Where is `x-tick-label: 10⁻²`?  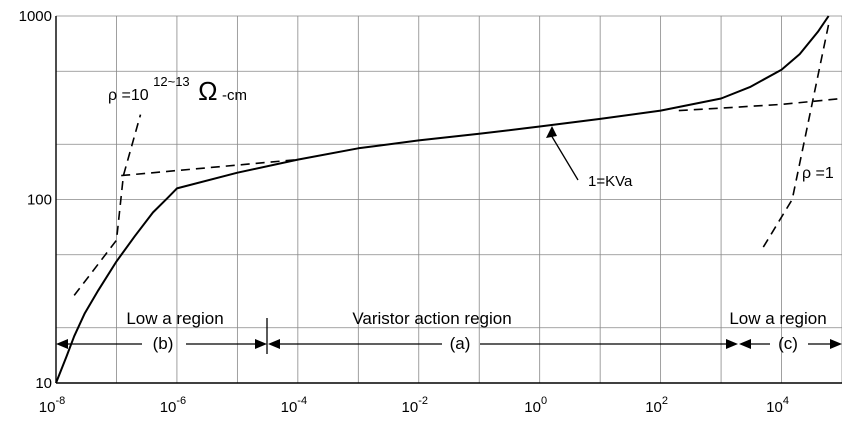 x-tick-label: 10⁻² is located at coordinates (415, 405).